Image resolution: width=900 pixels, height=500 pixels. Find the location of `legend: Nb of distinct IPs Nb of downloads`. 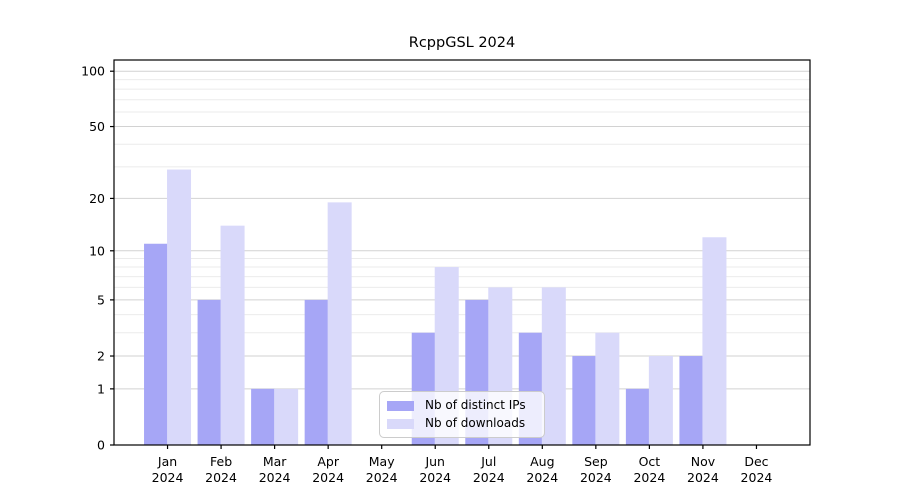

legend: Nb of distinct IPs Nb of downloads is located at coordinates (462, 414).